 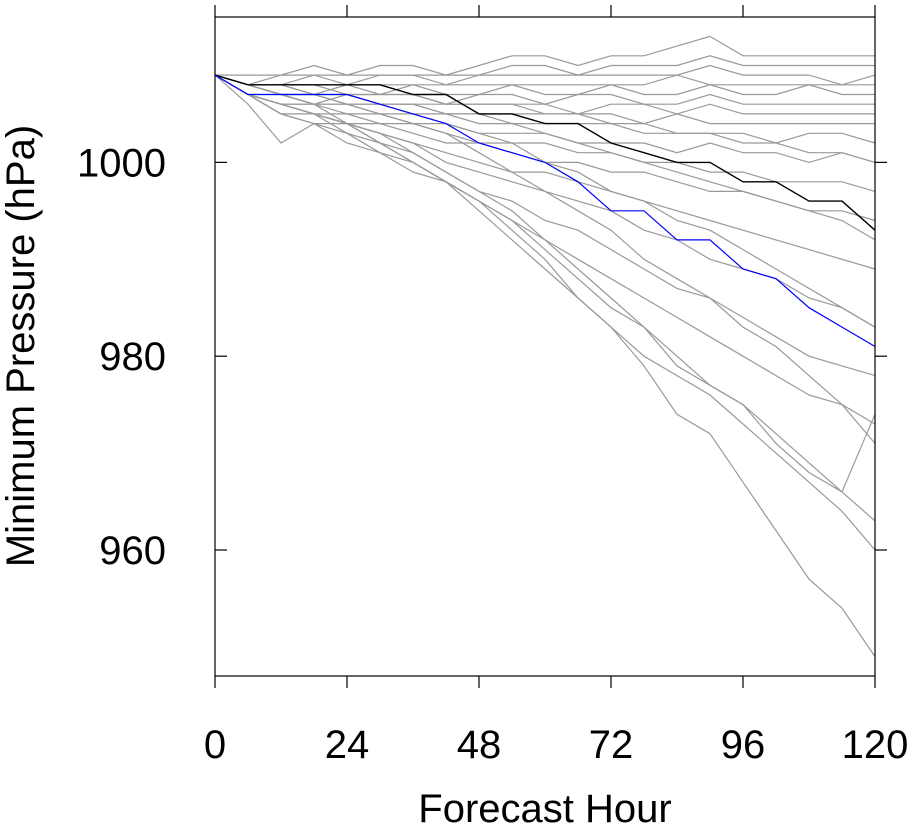 I want to click on x-tick-label: 120, so click(x=875, y=745).